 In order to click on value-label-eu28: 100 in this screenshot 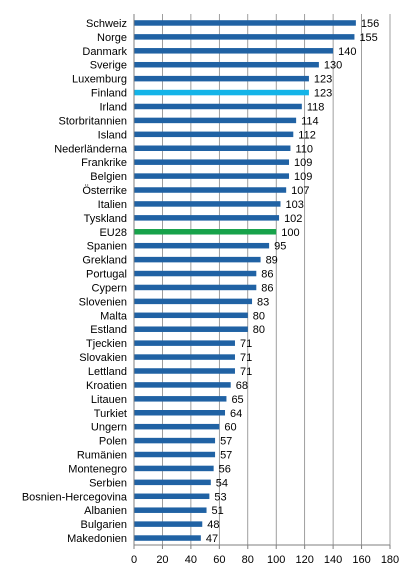, I will do `click(290, 233)`.